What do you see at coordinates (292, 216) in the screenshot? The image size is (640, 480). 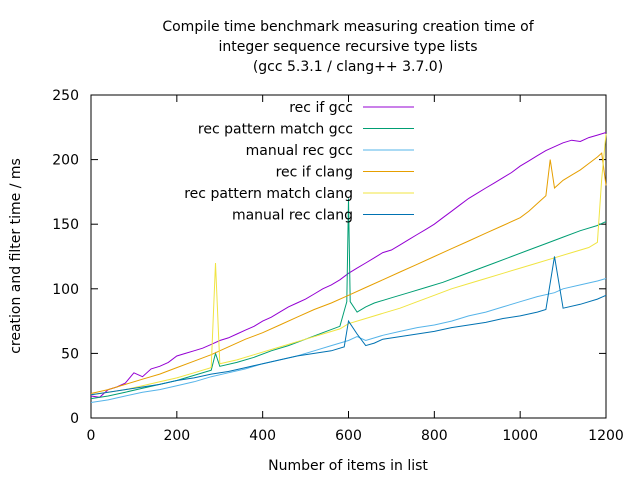 I see `legend-label: manual rec clang` at bounding box center [292, 216].